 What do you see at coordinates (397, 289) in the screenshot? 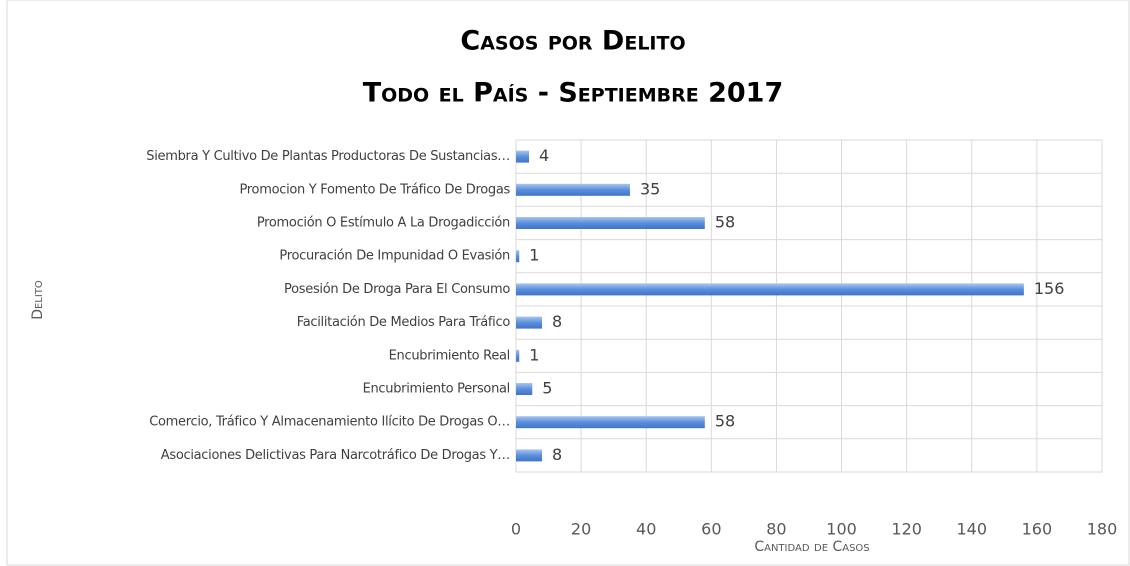
I see `y-tick-label: Posesión De Droga Para El Consumo` at bounding box center [397, 289].